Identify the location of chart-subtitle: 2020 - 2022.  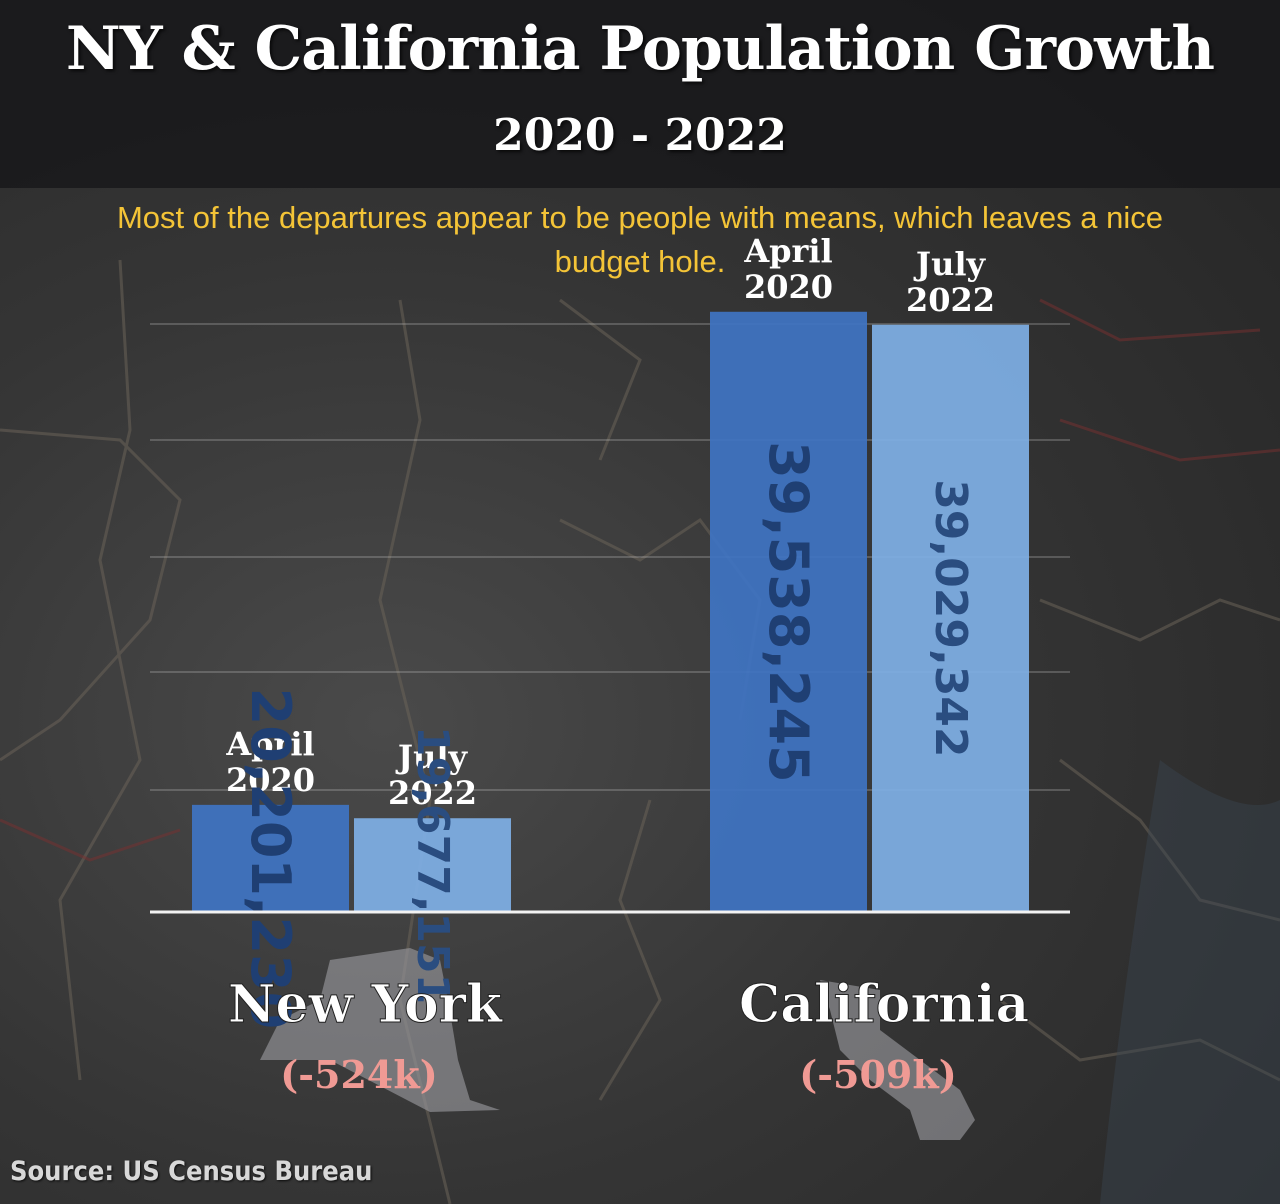
(640, 135).